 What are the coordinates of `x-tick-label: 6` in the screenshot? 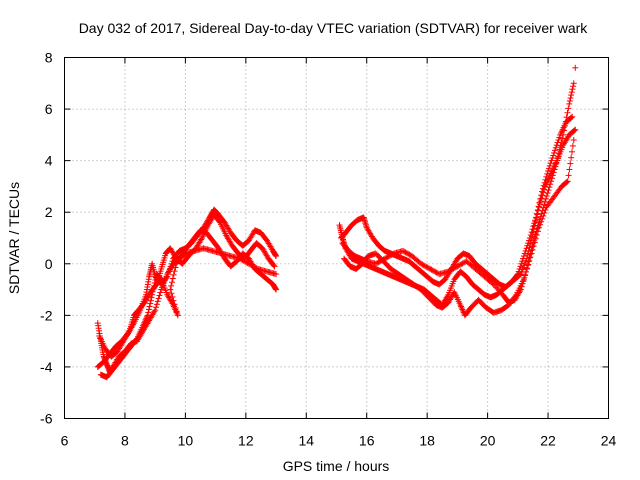 It's located at (65, 441).